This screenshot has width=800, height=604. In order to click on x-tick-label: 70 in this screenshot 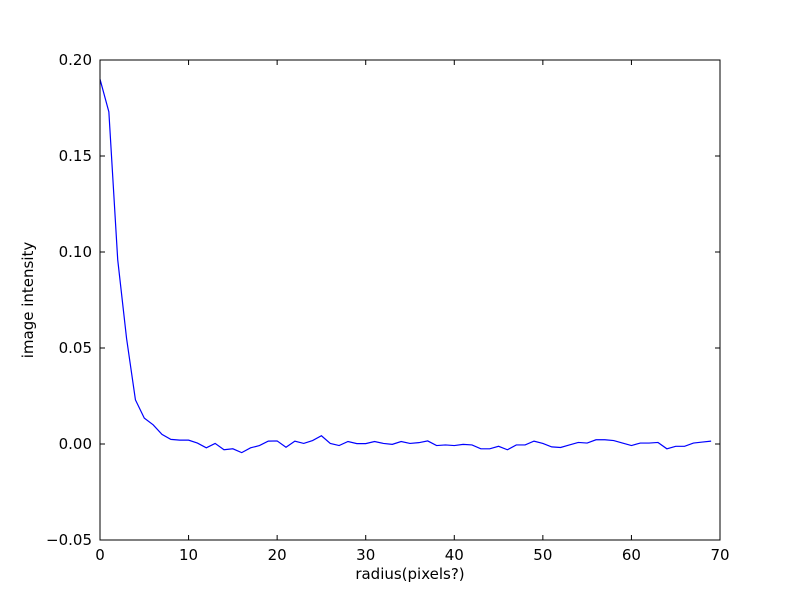, I will do `click(719, 555)`.